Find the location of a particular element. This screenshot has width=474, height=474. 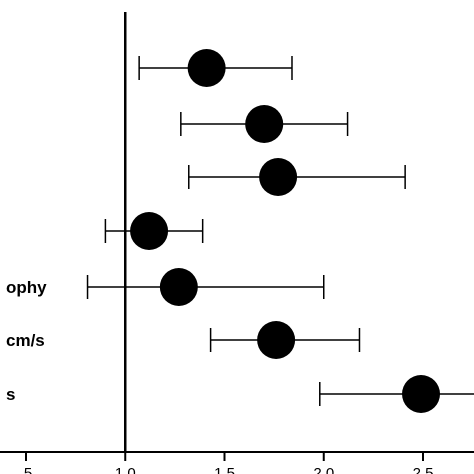

x-tick-label: .5 is located at coordinates (26, 469).